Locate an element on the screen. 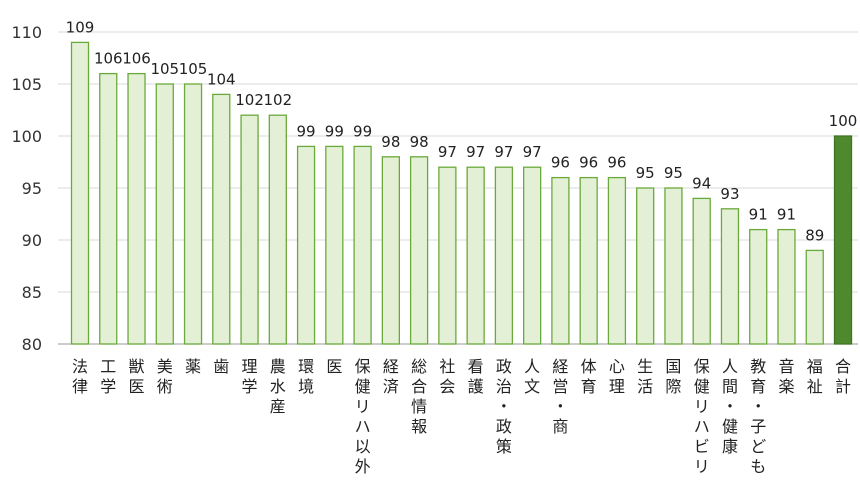 The height and width of the screenshot is (486, 860). category-label: 薬 is located at coordinates (193, 366).